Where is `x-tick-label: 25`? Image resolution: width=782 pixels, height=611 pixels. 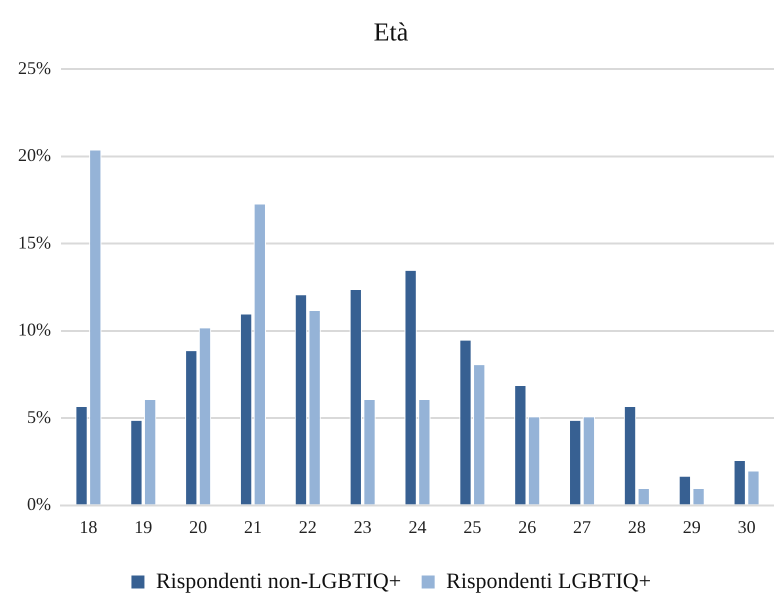 x-tick-label: 25 is located at coordinates (472, 526).